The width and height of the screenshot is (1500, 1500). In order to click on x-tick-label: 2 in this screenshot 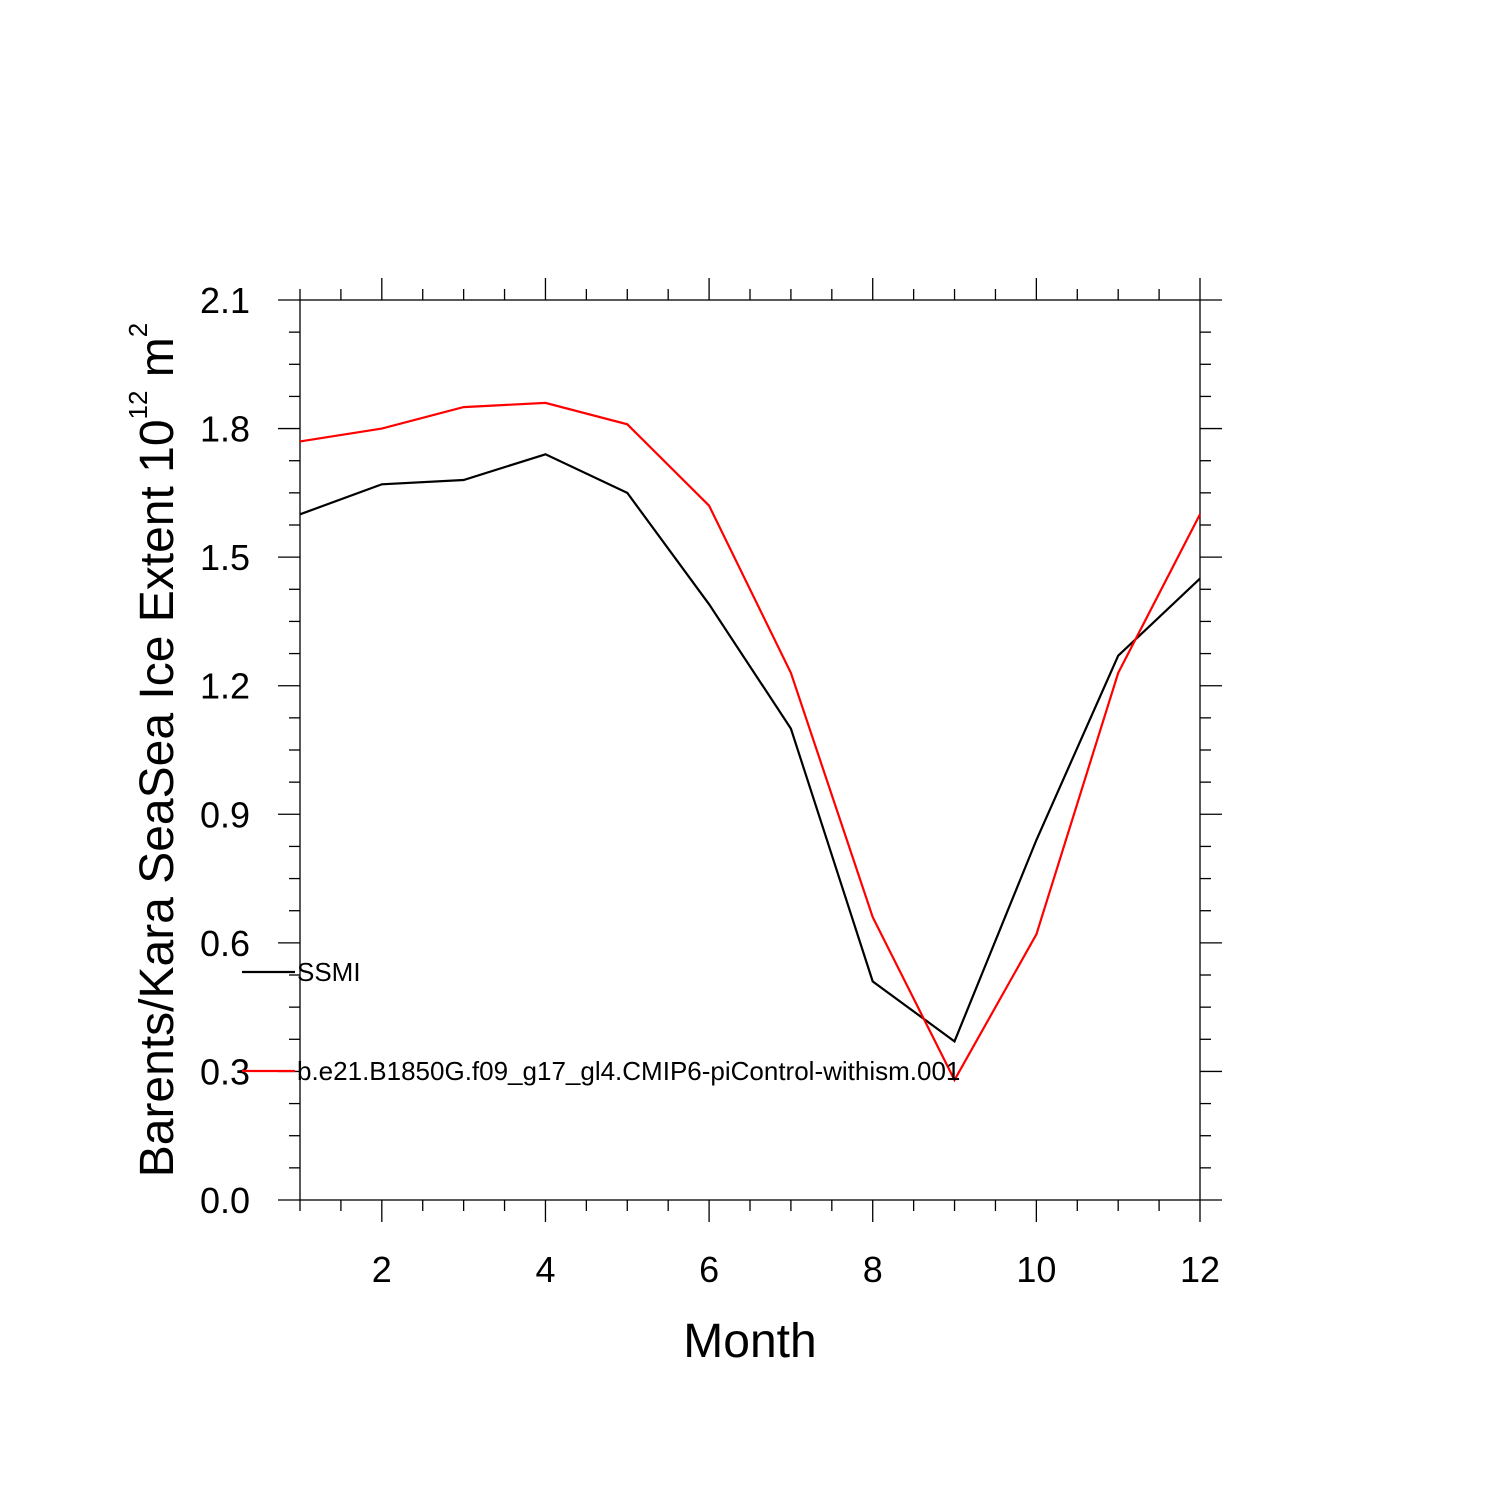, I will do `click(382, 1269)`.